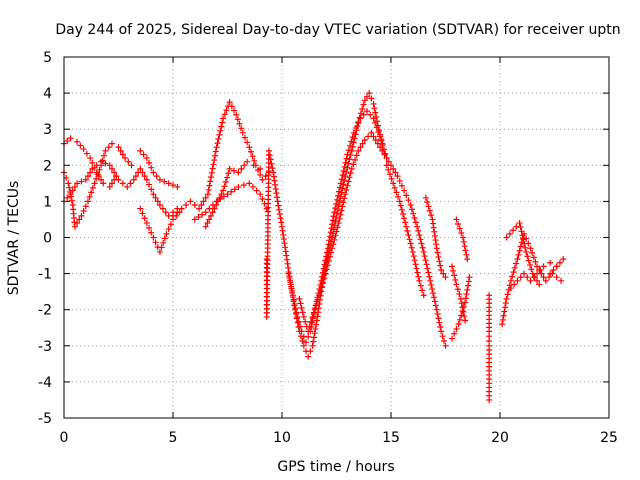  Describe the element at coordinates (282, 438) in the screenshot. I see `x-tick-label: 10` at that location.